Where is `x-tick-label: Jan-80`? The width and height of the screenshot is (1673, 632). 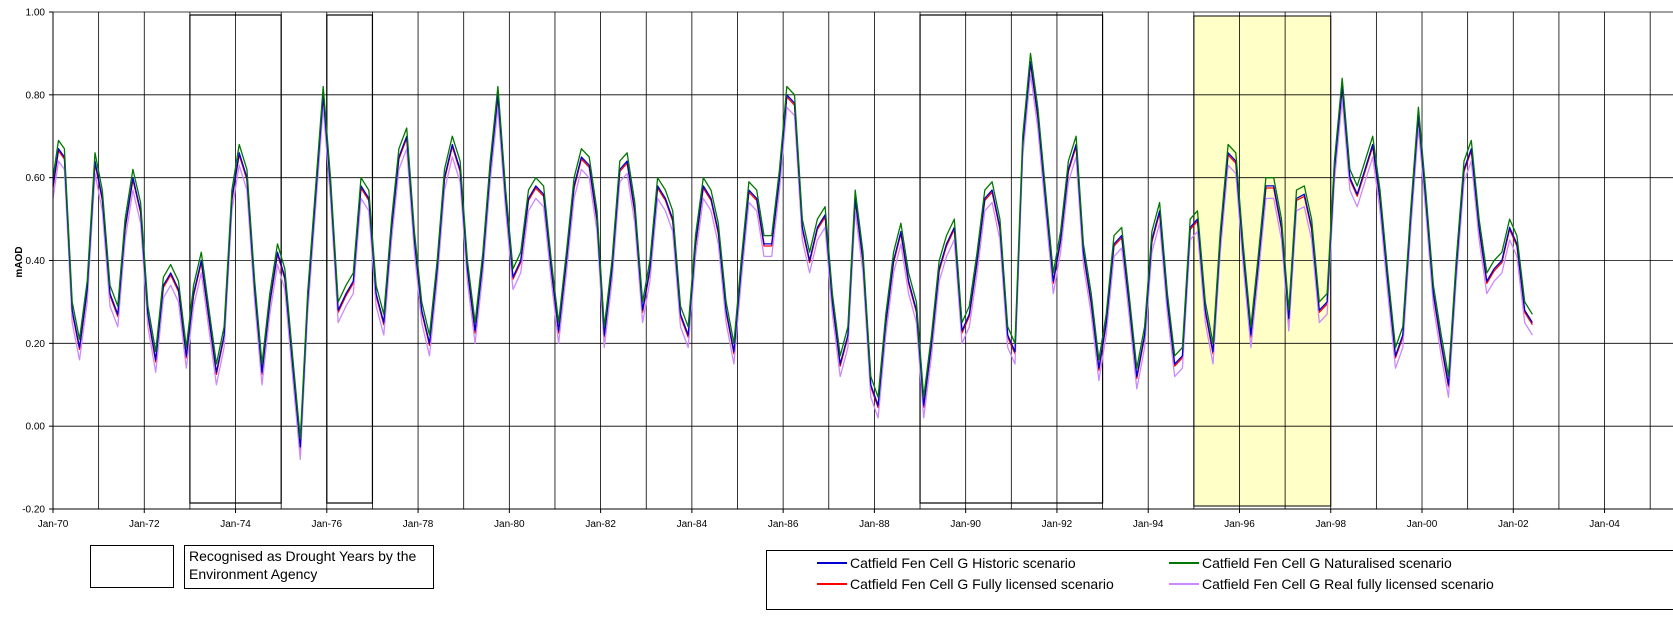 x-tick-label: Jan-80 is located at coordinates (509, 524).